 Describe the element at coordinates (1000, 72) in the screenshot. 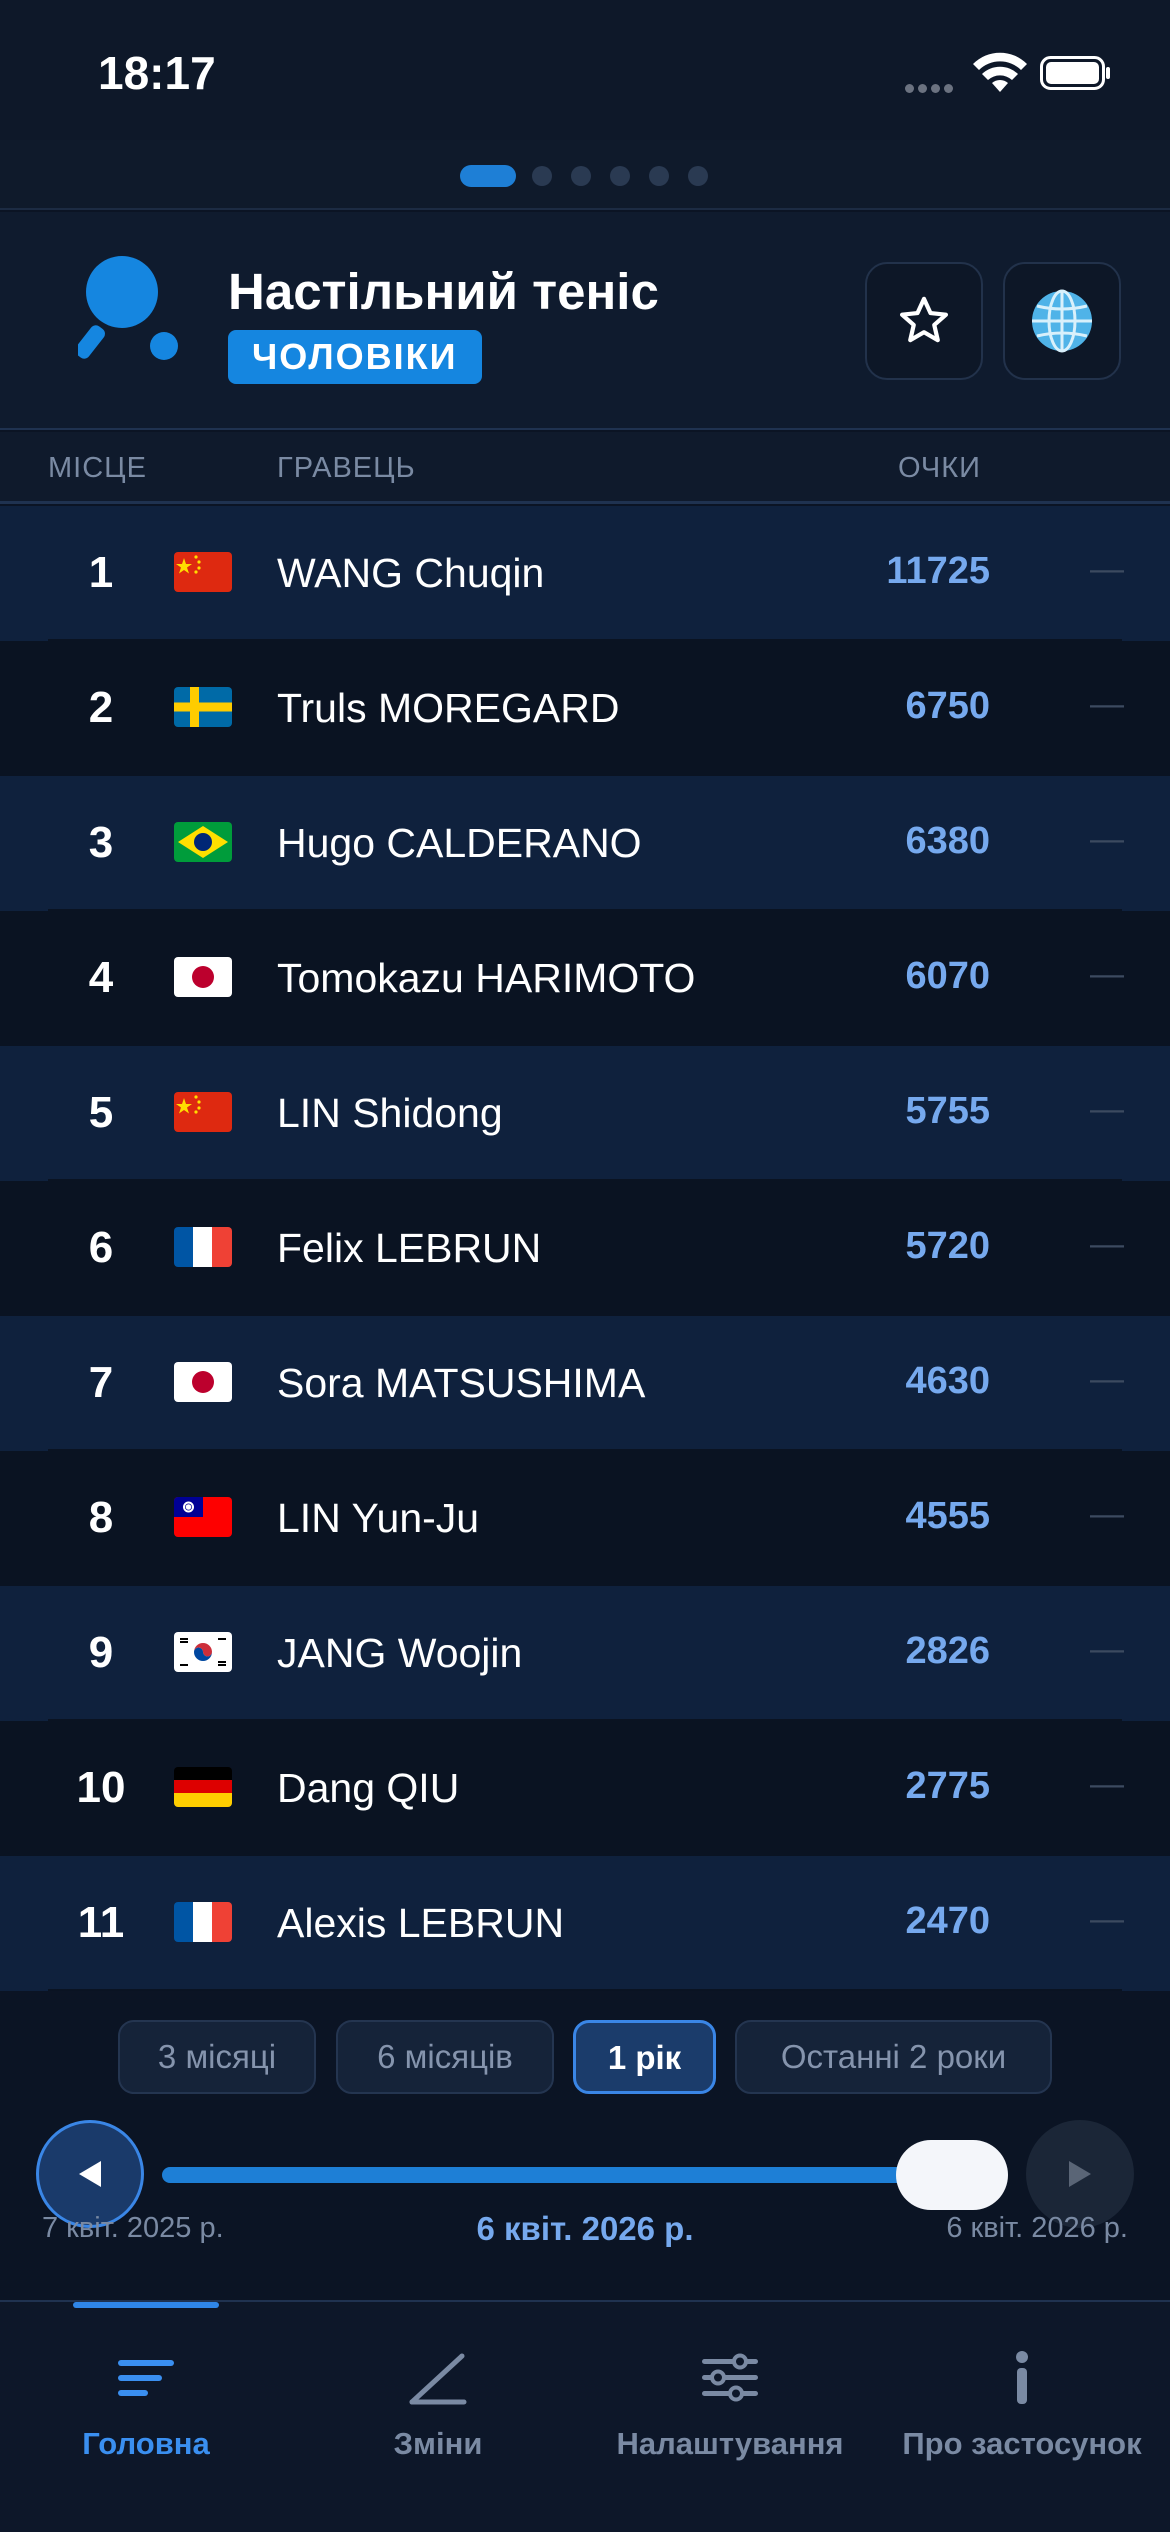

I see `wifi-icon` at that location.